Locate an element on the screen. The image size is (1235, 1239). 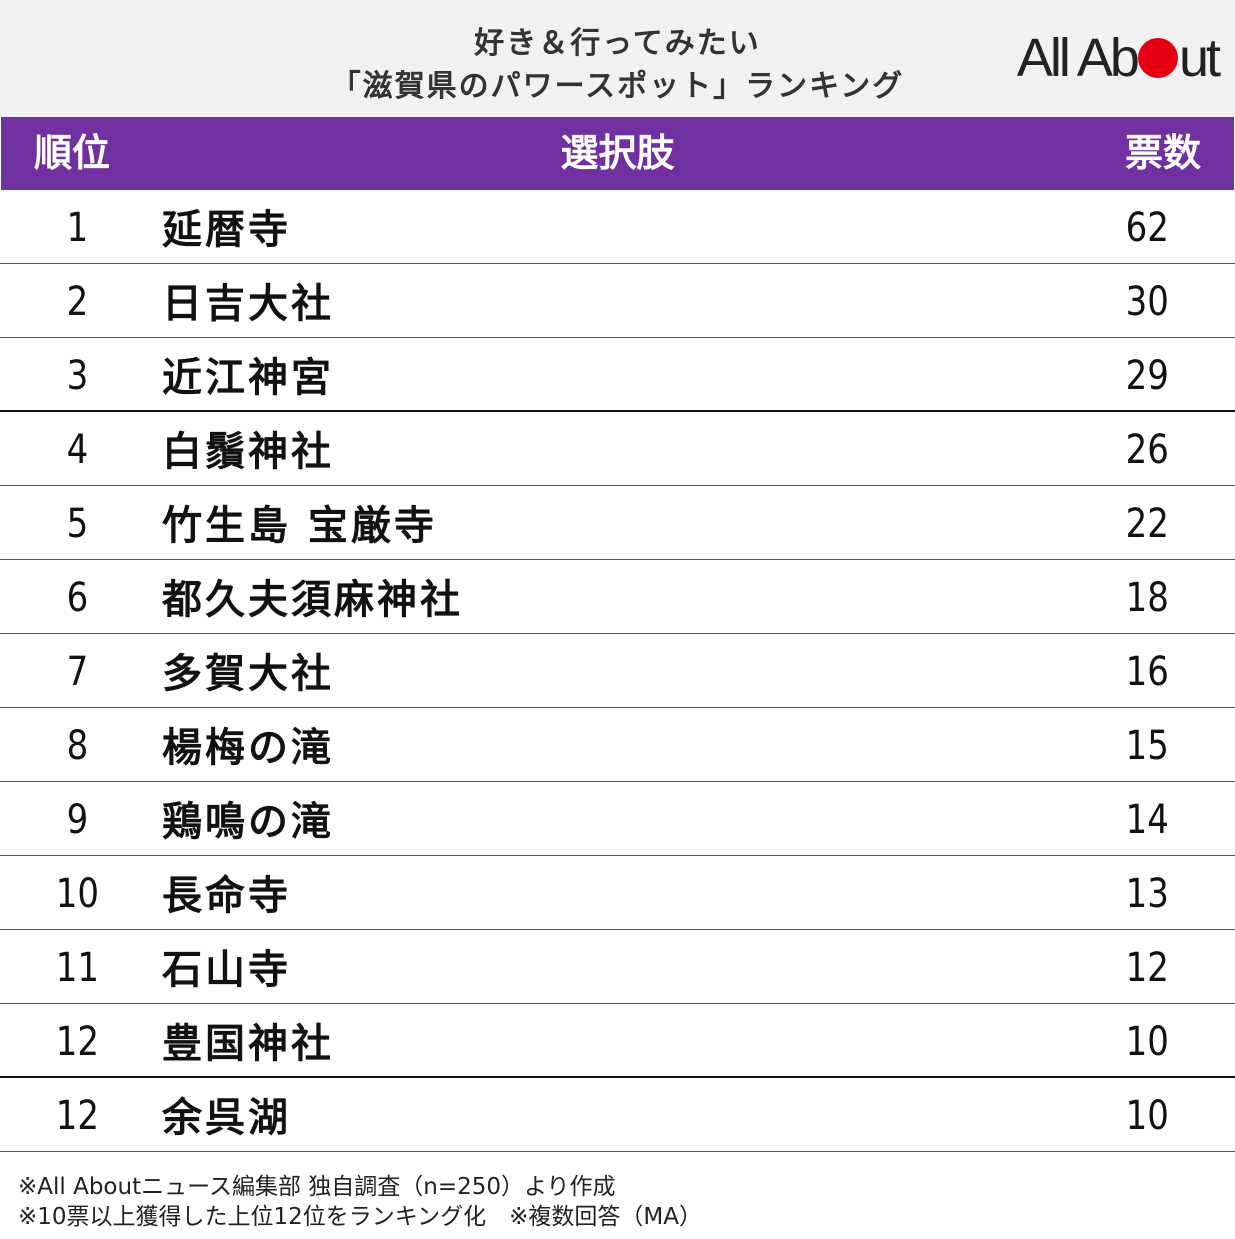
table-header: 選択肢 順位 票数 is located at coordinates (617, 153).